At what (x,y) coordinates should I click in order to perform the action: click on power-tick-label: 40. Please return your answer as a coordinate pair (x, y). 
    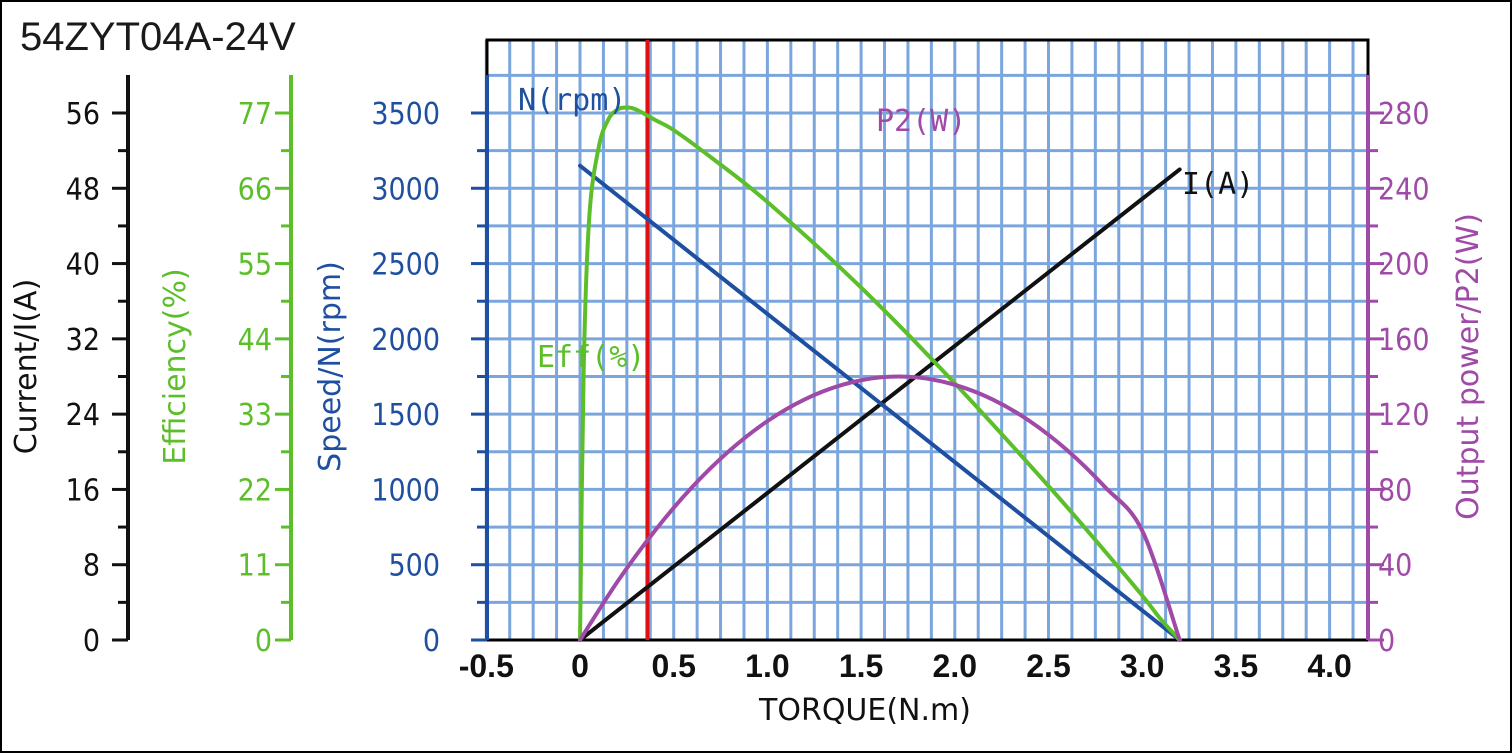
    Looking at the image, I should click on (1395, 566).